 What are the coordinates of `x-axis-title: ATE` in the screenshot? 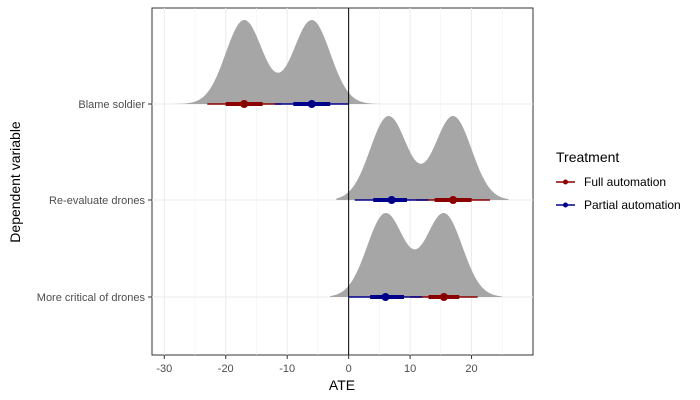 It's located at (342, 385).